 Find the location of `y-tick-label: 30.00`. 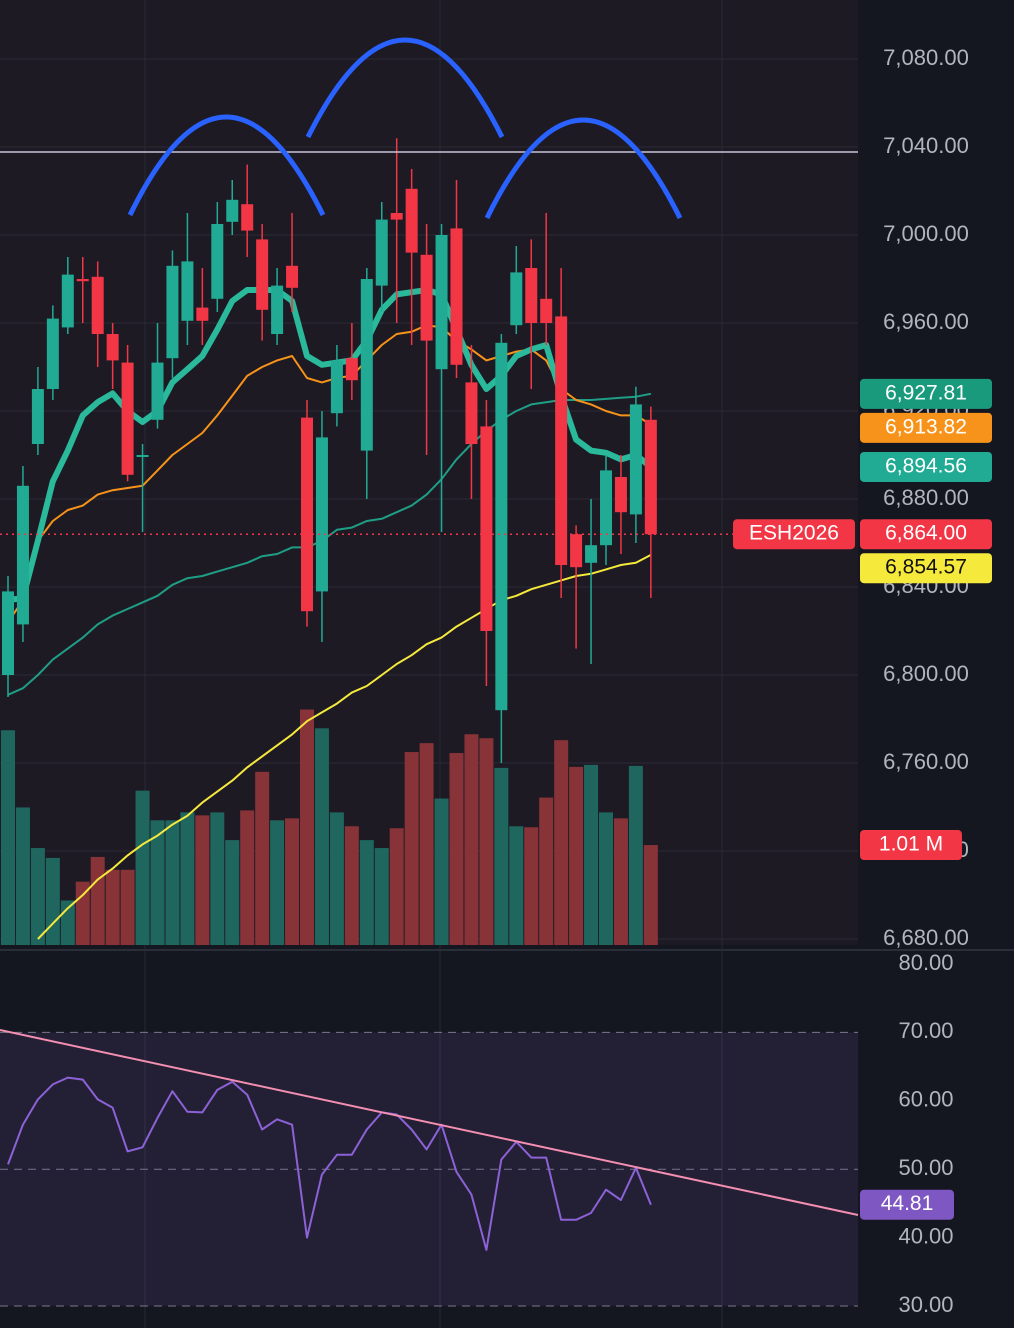

y-tick-label: 30.00 is located at coordinates (925, 1304).